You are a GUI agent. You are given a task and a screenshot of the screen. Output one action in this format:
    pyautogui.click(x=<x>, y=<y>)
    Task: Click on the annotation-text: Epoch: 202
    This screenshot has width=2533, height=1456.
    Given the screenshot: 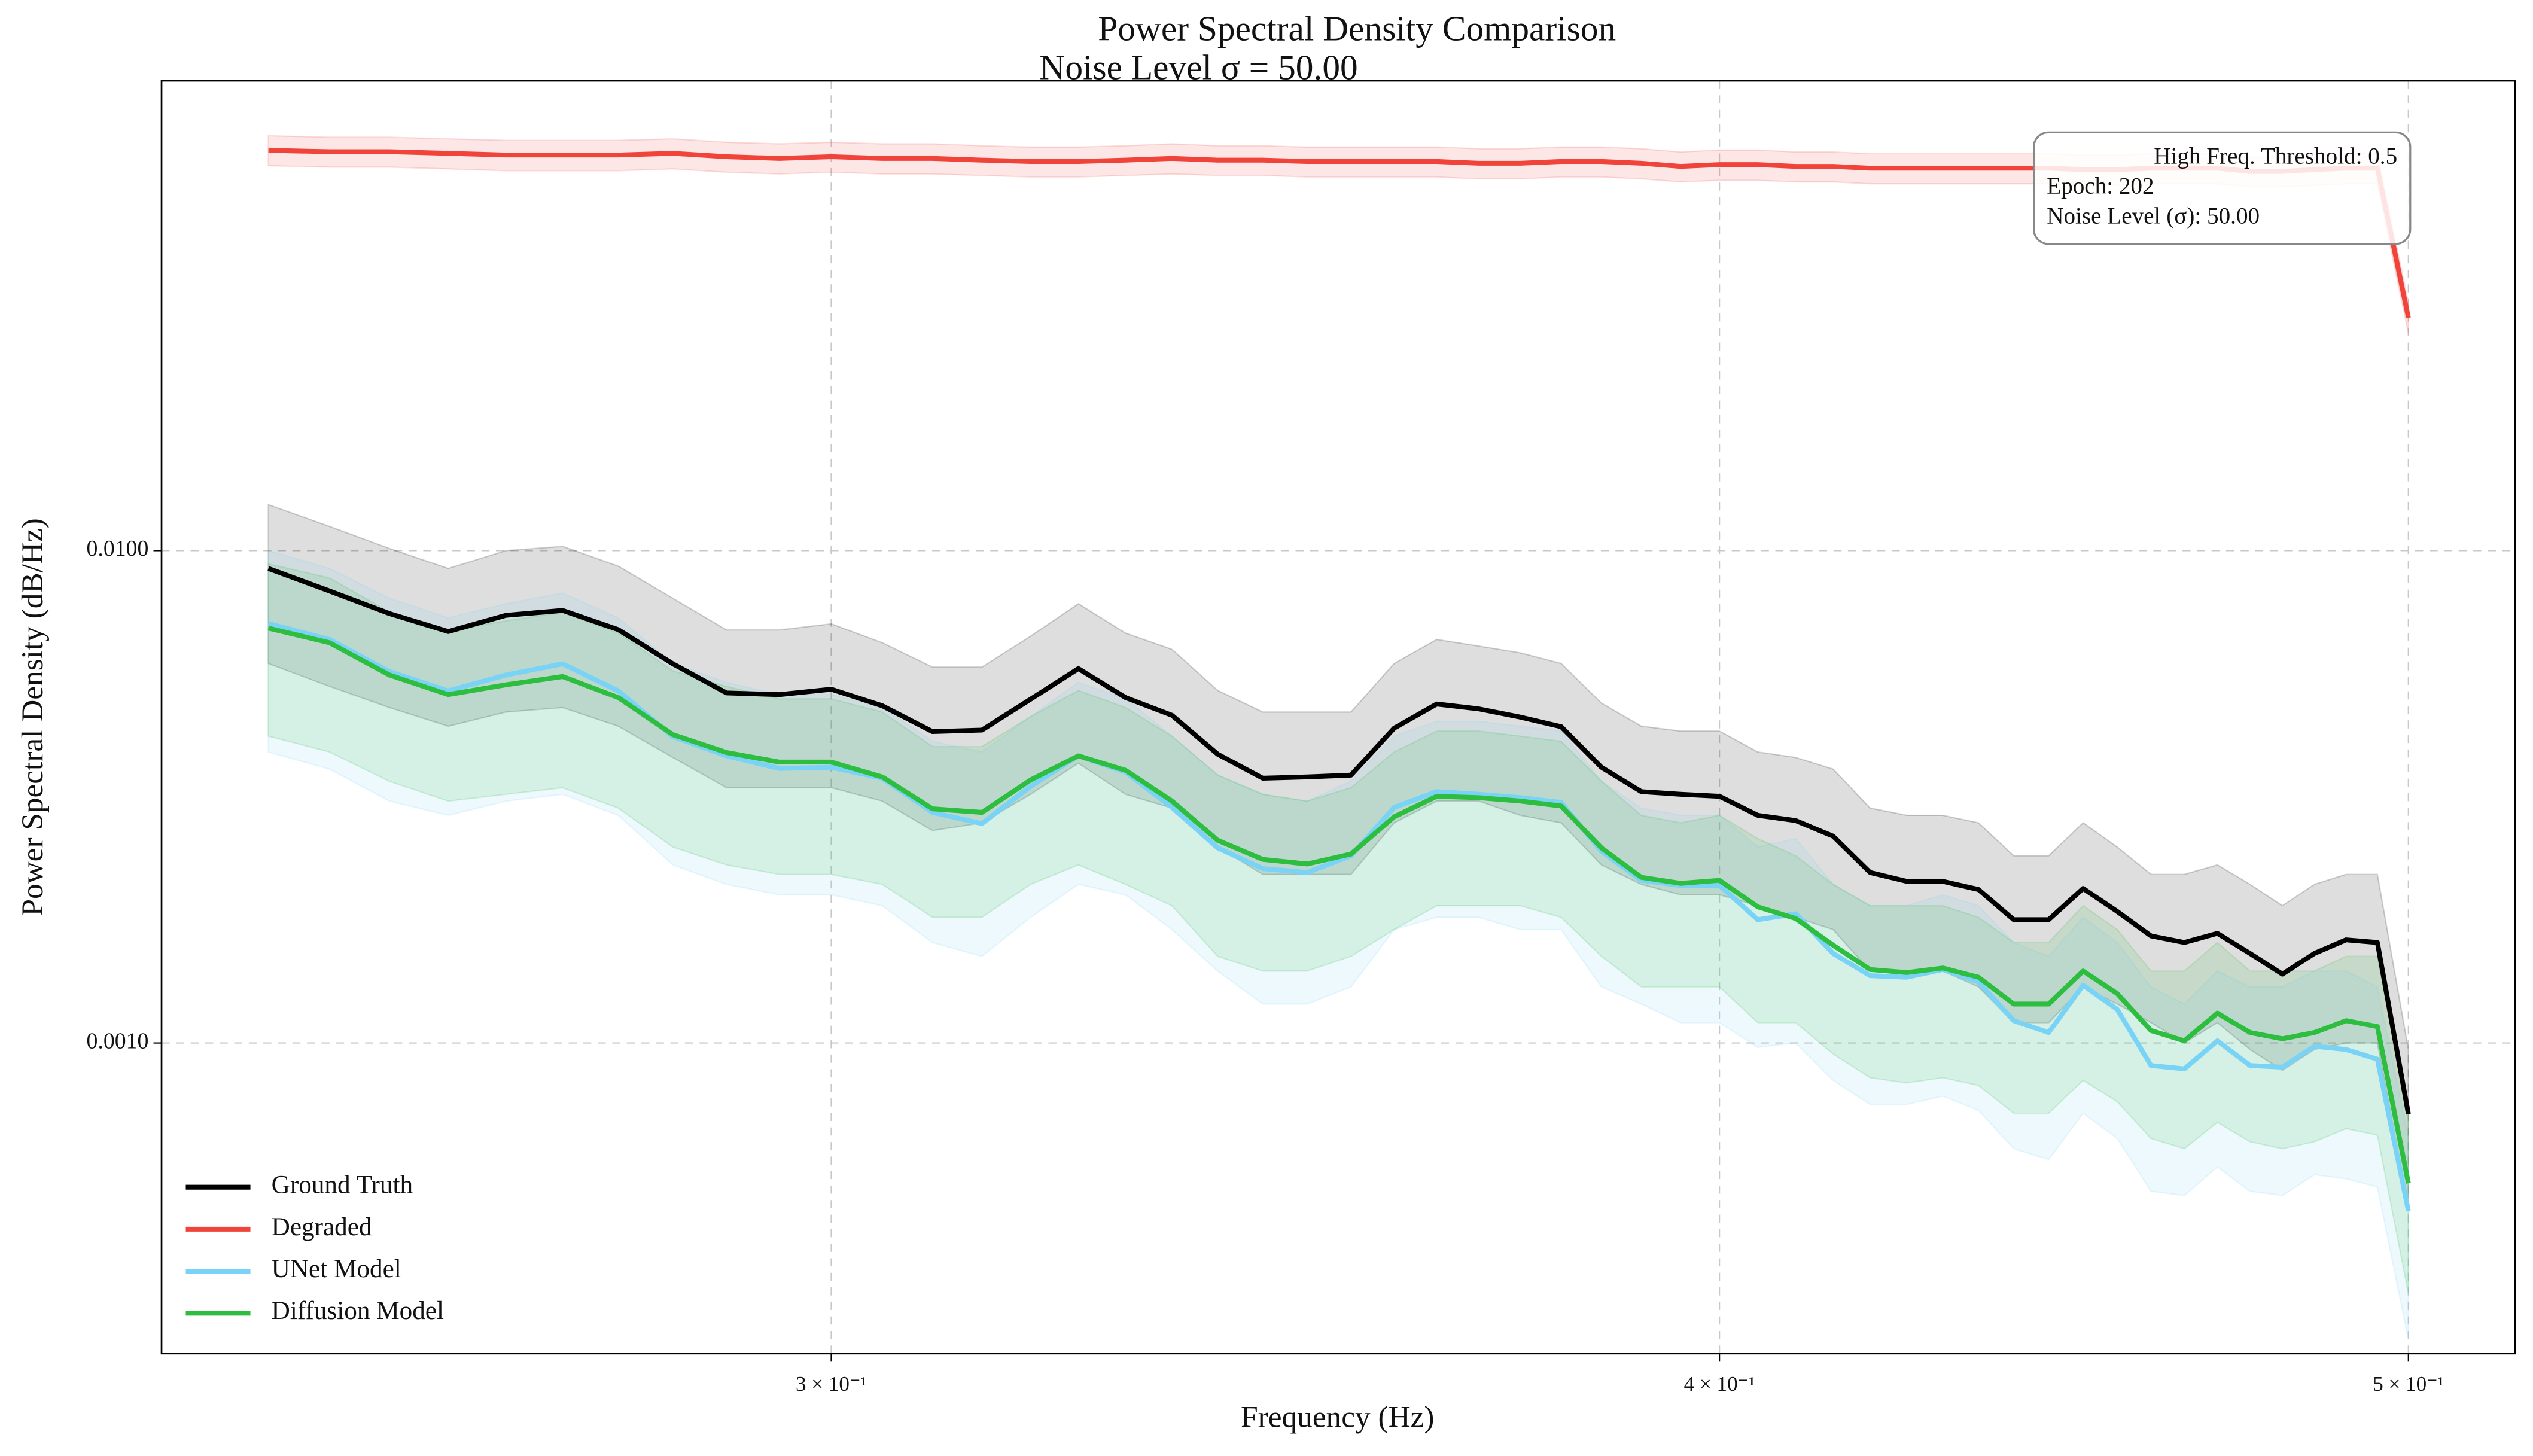 What is the action you would take?
    pyautogui.click(x=2100, y=186)
    